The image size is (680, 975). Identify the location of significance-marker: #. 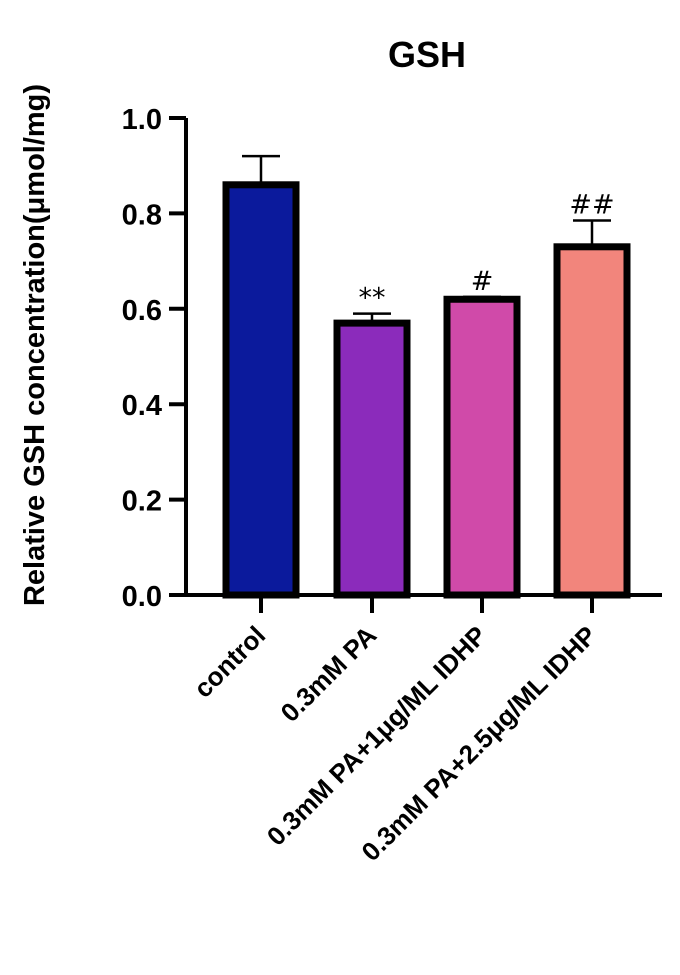
(482, 281).